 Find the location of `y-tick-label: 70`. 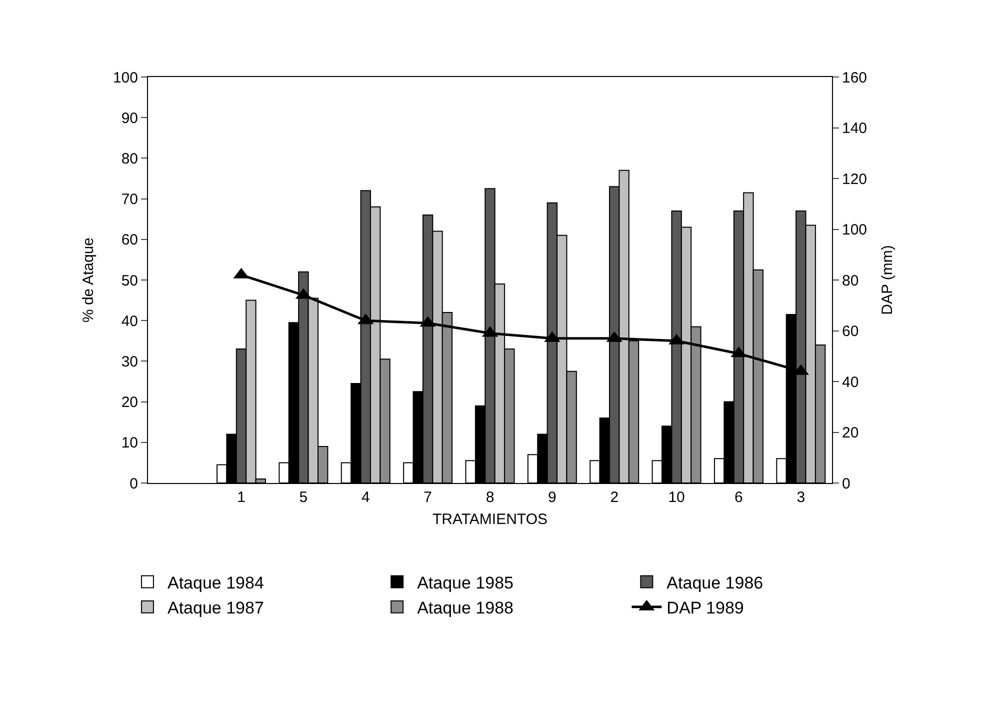

y-tick-label: 70 is located at coordinates (129, 199).